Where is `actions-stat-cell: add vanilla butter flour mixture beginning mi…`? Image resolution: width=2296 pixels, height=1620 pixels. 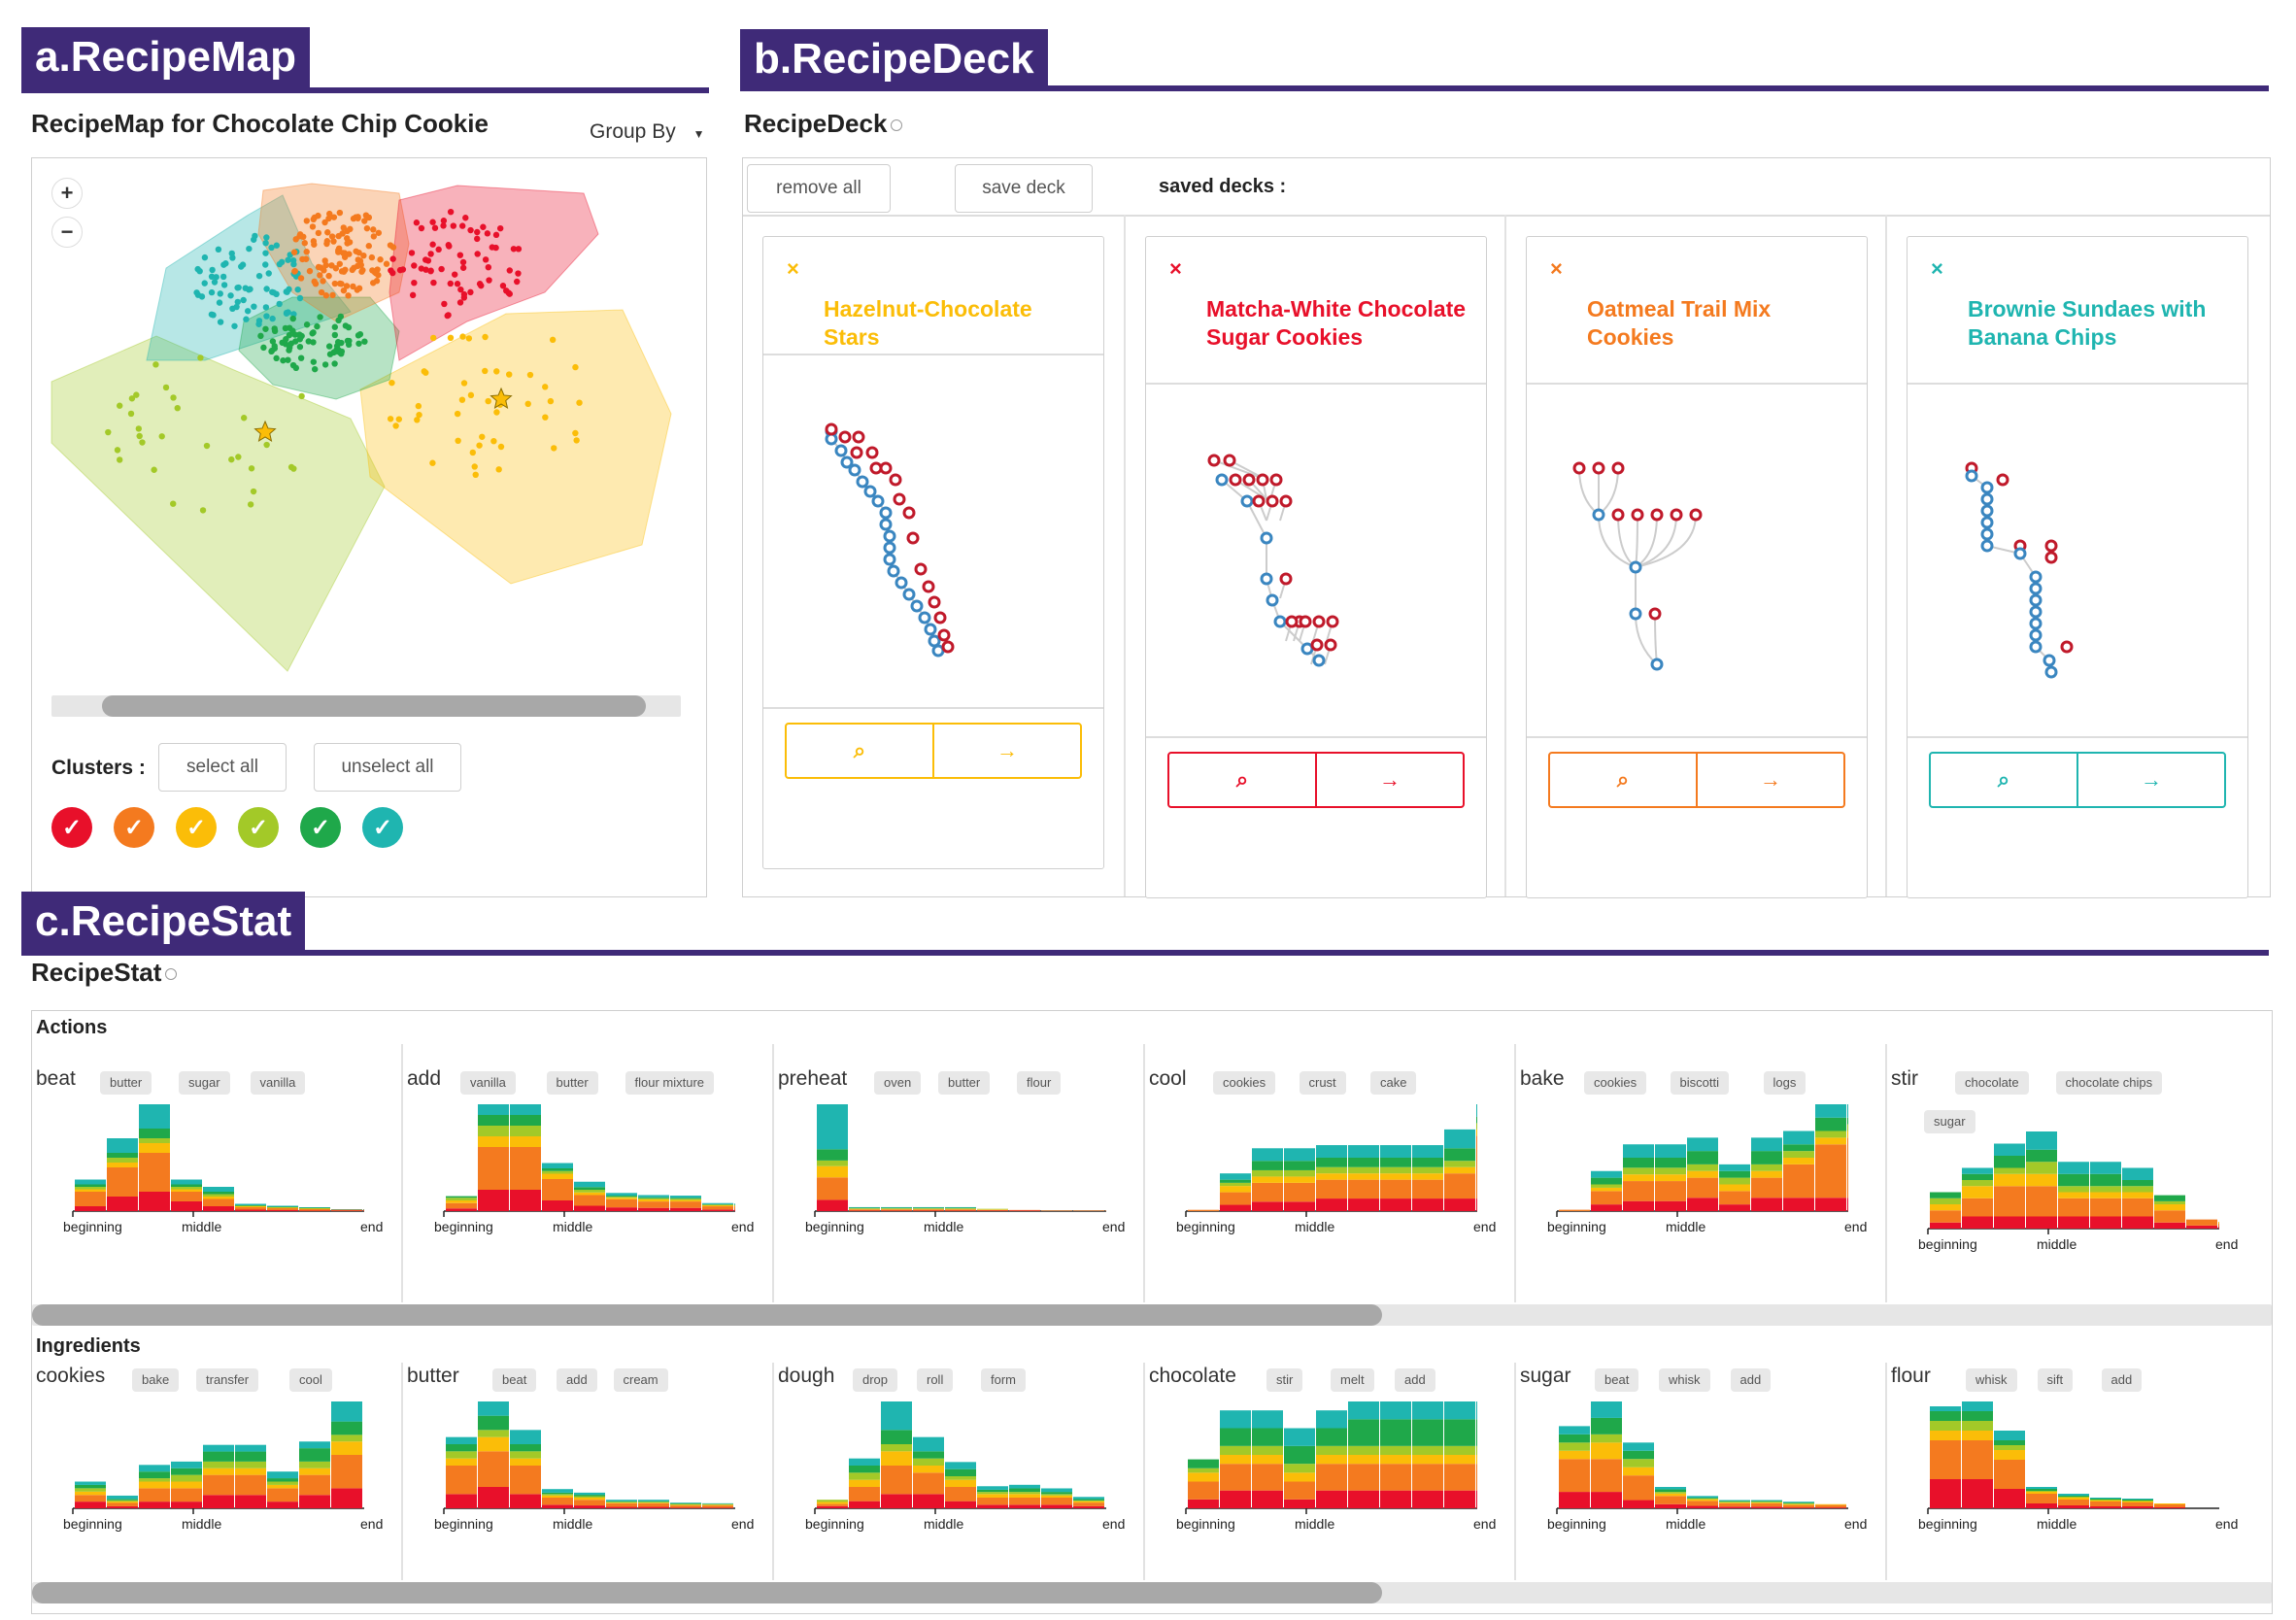
actions-stat-cell: add vanilla butter flour mixture beginning mi… is located at coordinates (590, 1170).